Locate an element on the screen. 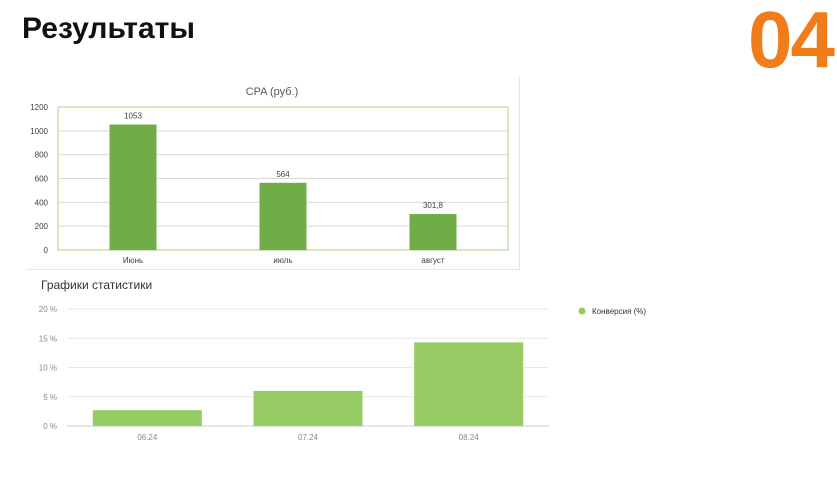  stats-y-tick-label: 20 % is located at coordinates (48, 309).